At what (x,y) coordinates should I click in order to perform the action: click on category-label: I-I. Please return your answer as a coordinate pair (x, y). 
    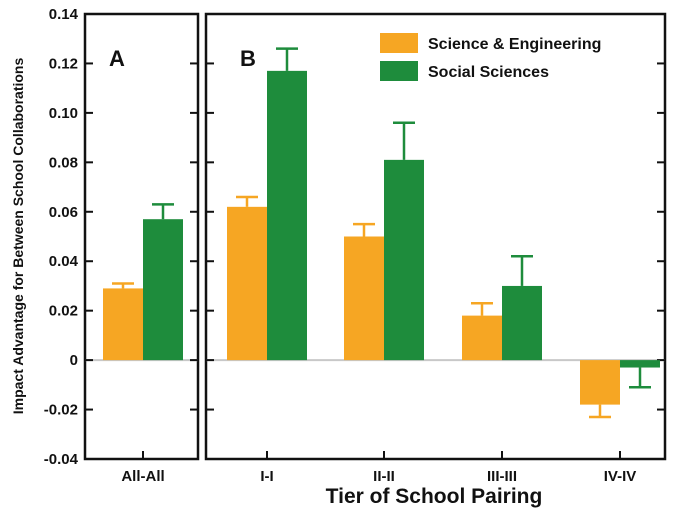
    Looking at the image, I should click on (266, 476).